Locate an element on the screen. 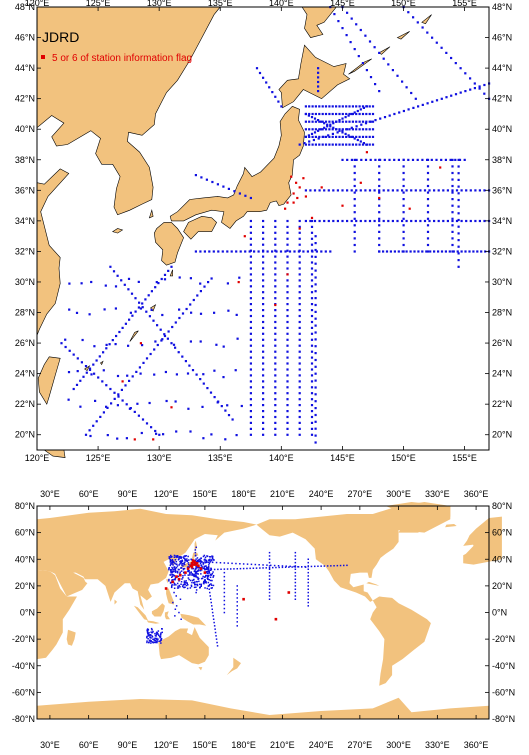  world-land-japan-w is located at coordinates (189, 562).